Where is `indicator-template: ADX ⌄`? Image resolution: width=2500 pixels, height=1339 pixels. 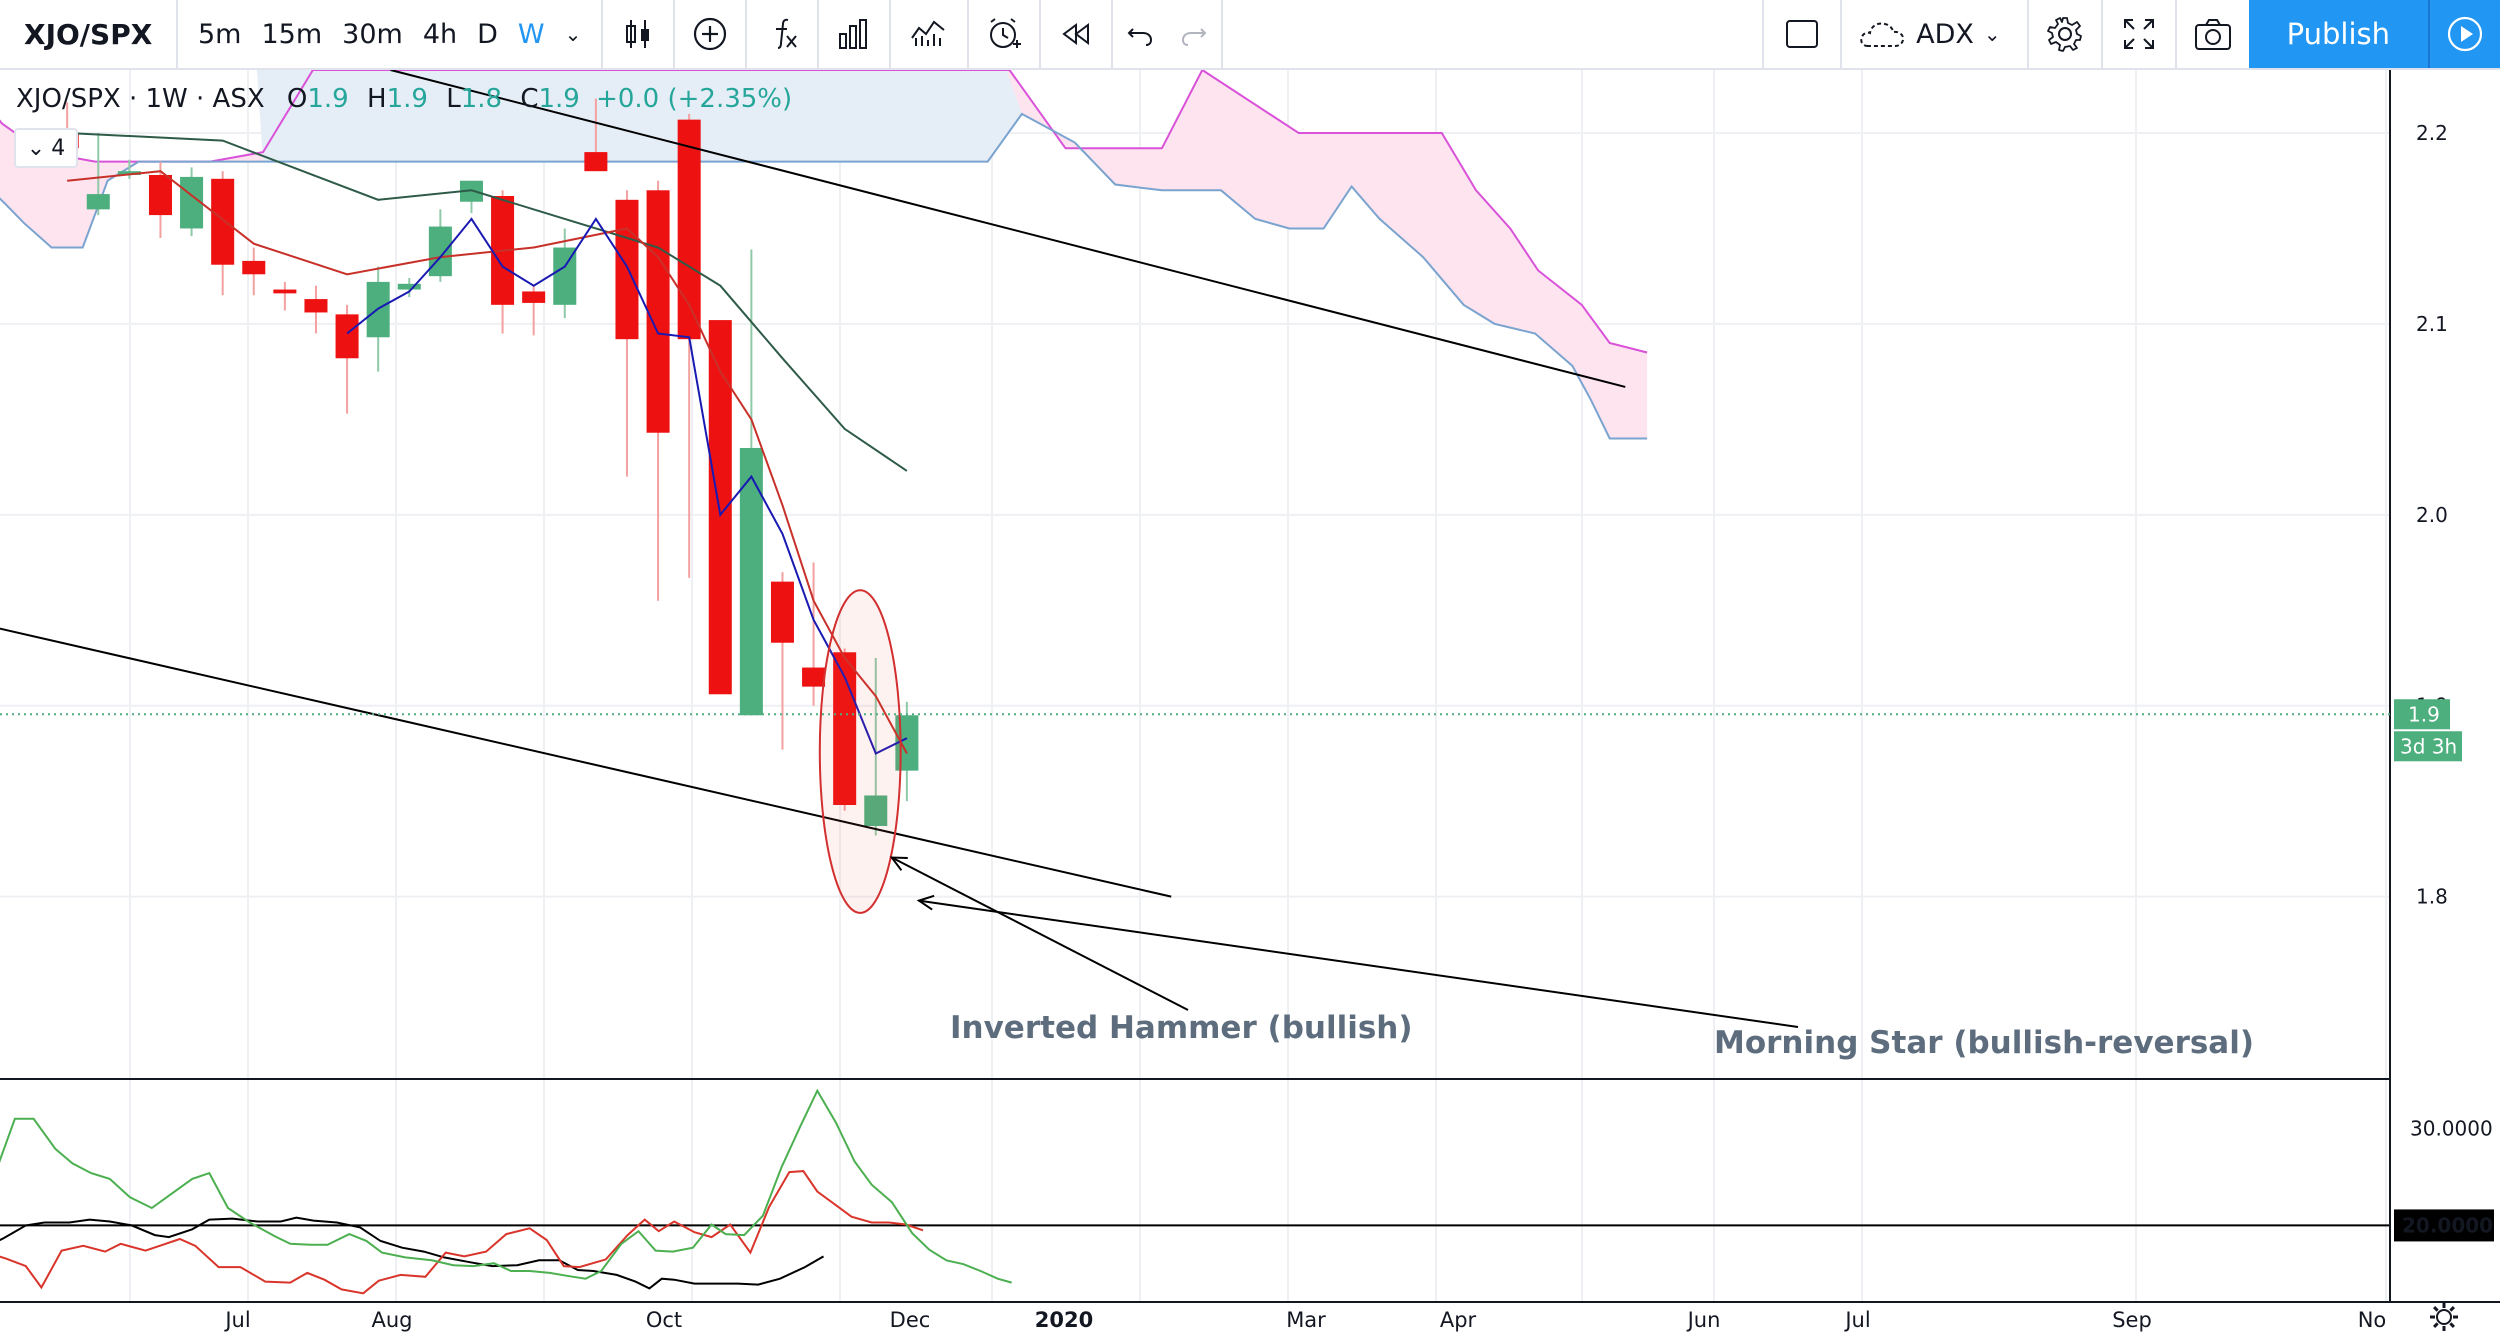
indicator-template: ADX ⌄ is located at coordinates (1935, 34).